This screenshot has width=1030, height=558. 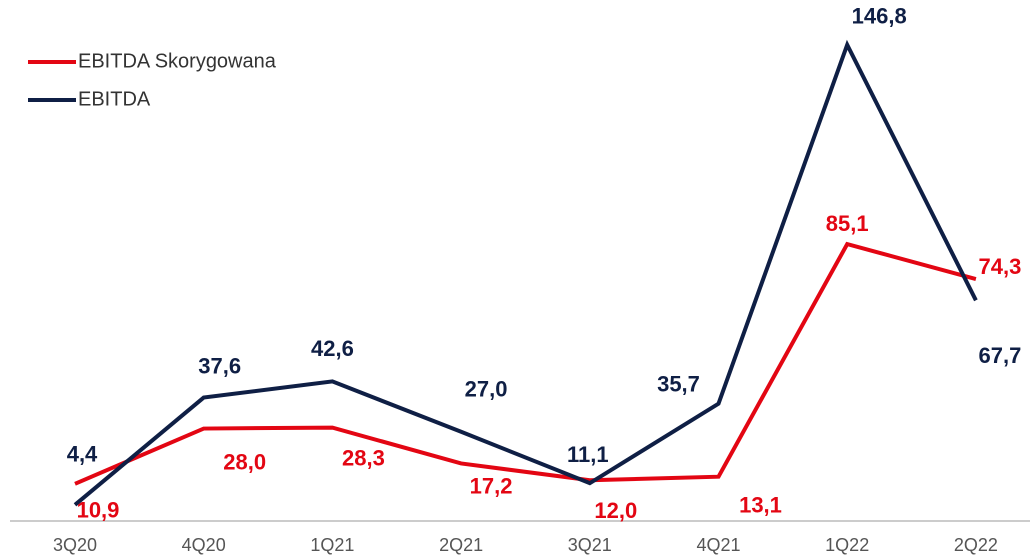 I want to click on value-label: 35,7, so click(x=678, y=384).